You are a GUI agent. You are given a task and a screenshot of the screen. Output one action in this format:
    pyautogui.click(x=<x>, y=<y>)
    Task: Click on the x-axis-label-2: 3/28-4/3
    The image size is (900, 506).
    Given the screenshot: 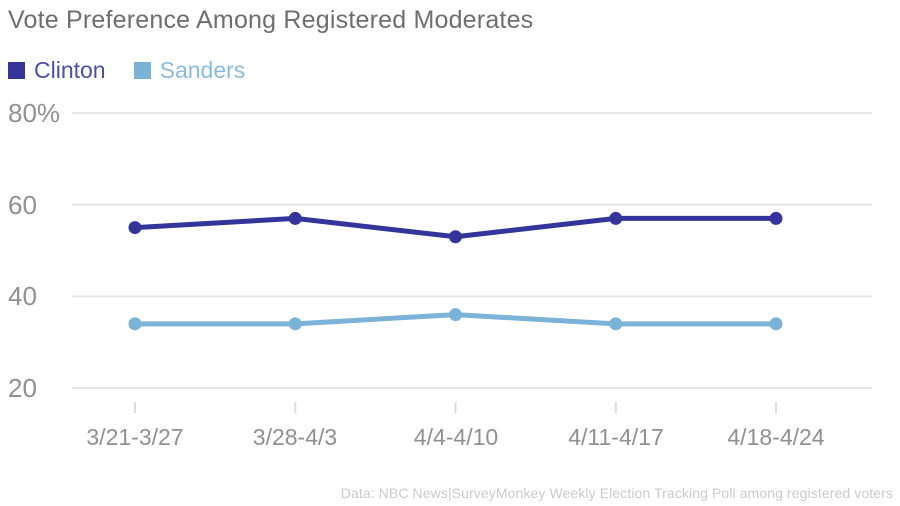 What is the action you would take?
    pyautogui.click(x=295, y=437)
    